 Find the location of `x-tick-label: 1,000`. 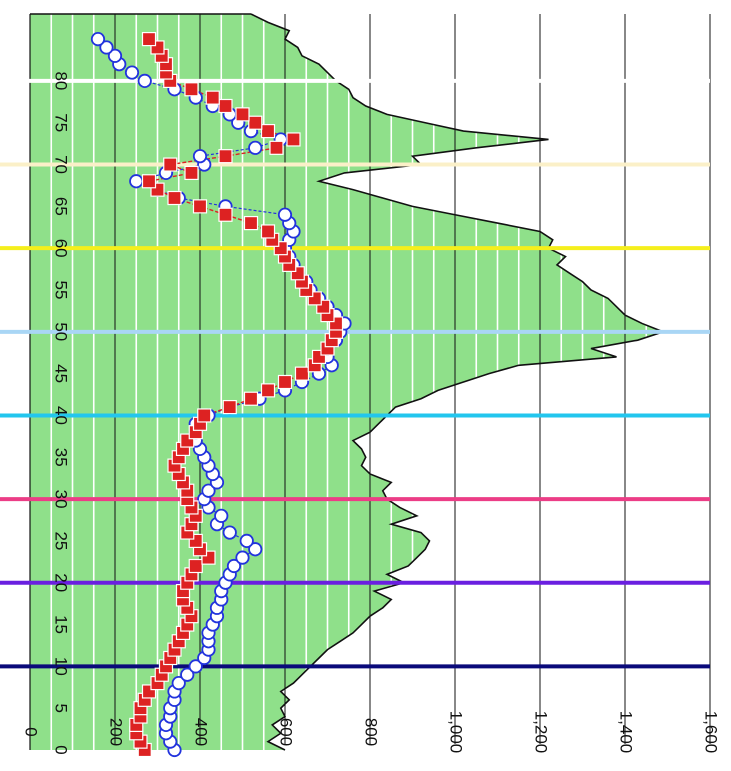

x-tick-label: 1,000 is located at coordinates (456, 732).